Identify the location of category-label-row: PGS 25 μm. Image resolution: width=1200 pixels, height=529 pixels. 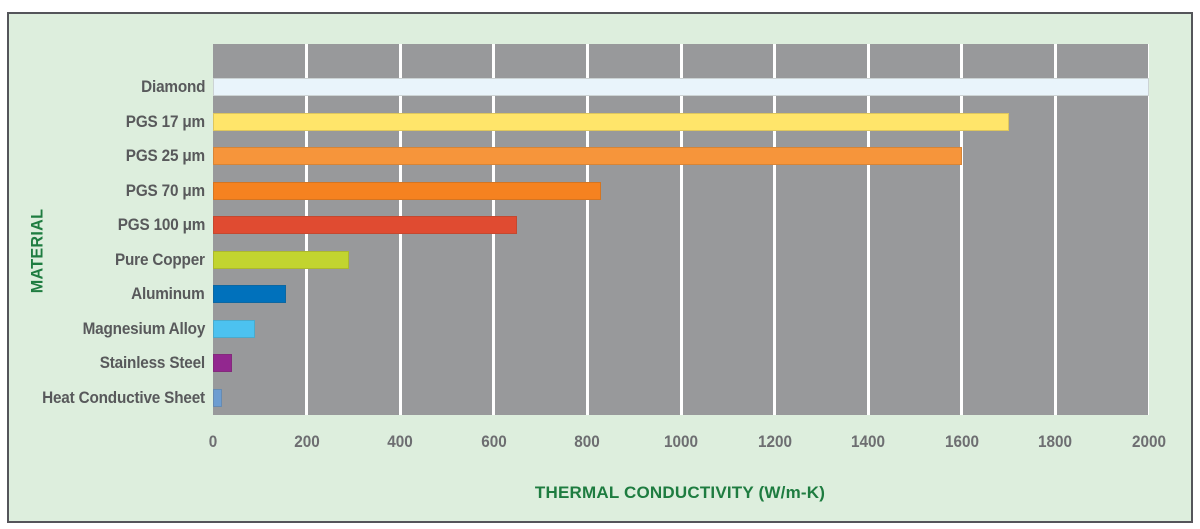
(107, 156).